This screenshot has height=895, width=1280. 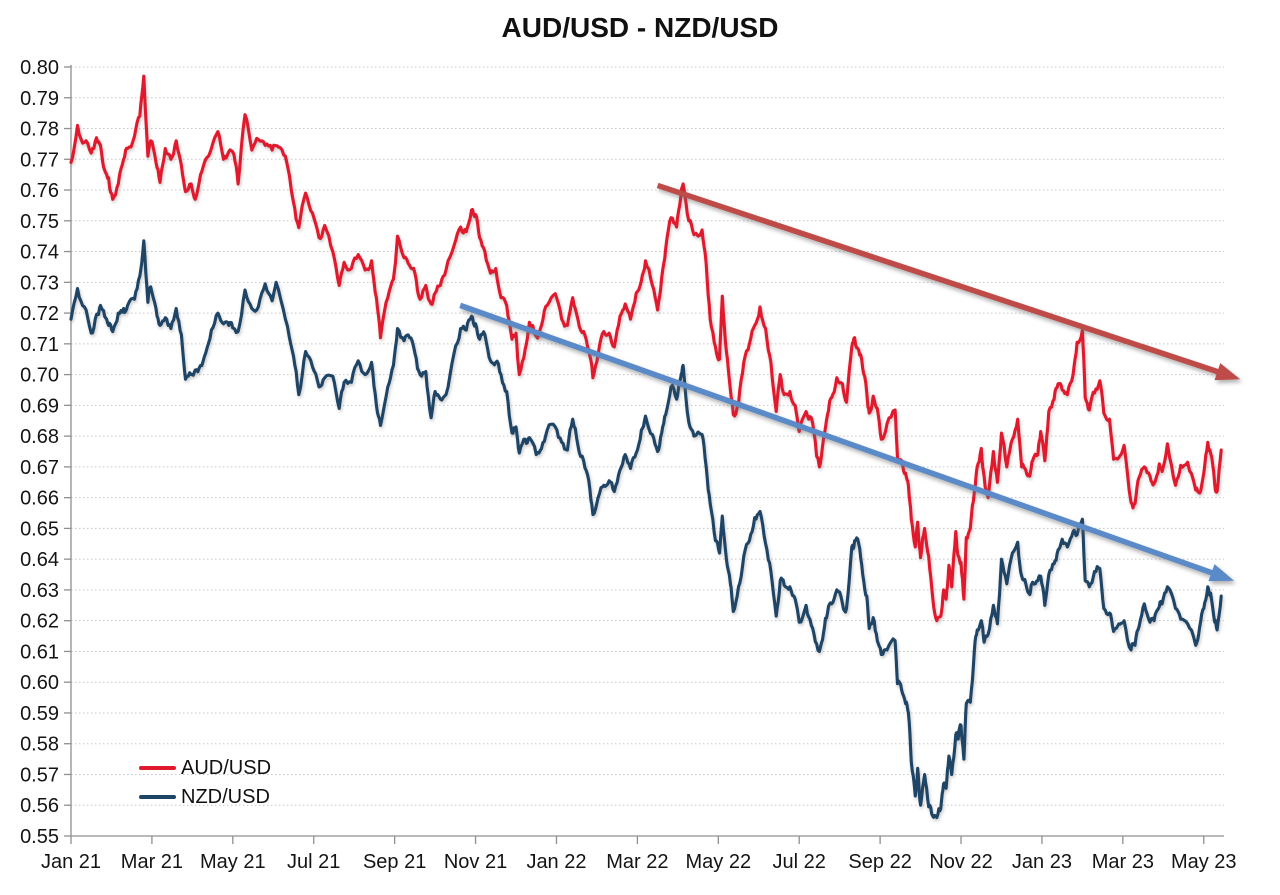 I want to click on y-axis-label: 0.57, so click(x=39, y=775).